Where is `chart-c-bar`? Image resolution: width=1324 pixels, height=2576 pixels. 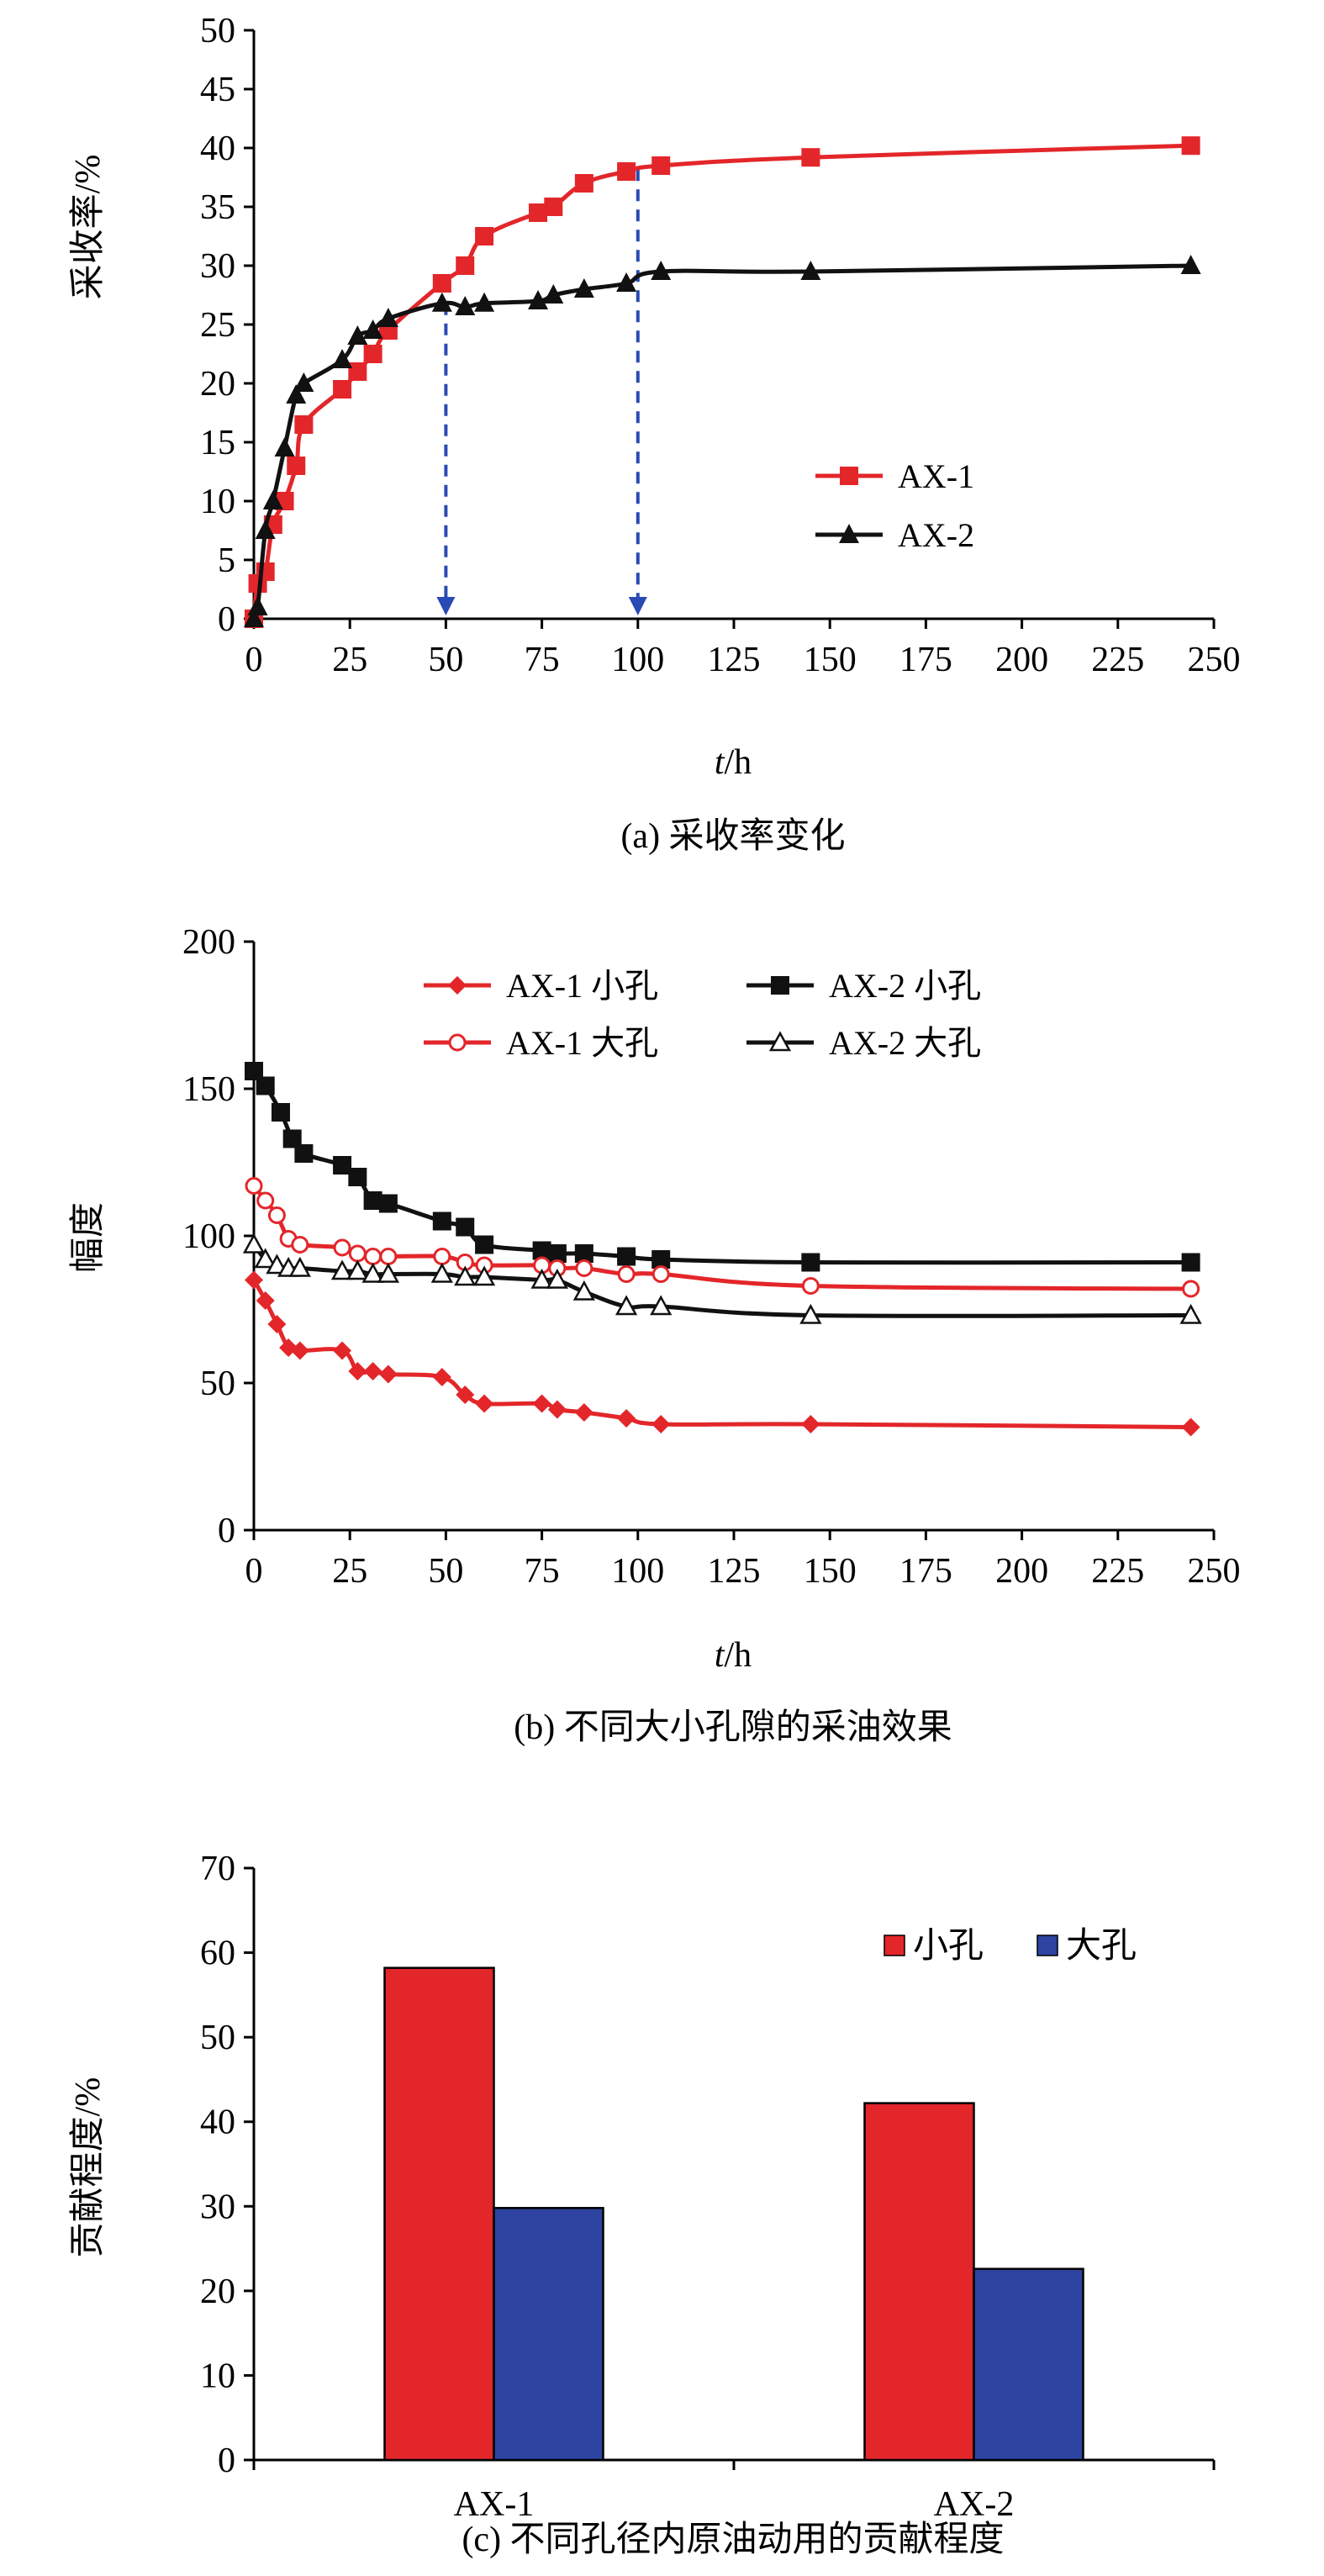
chart-c-bar is located at coordinates (1028, 2364).